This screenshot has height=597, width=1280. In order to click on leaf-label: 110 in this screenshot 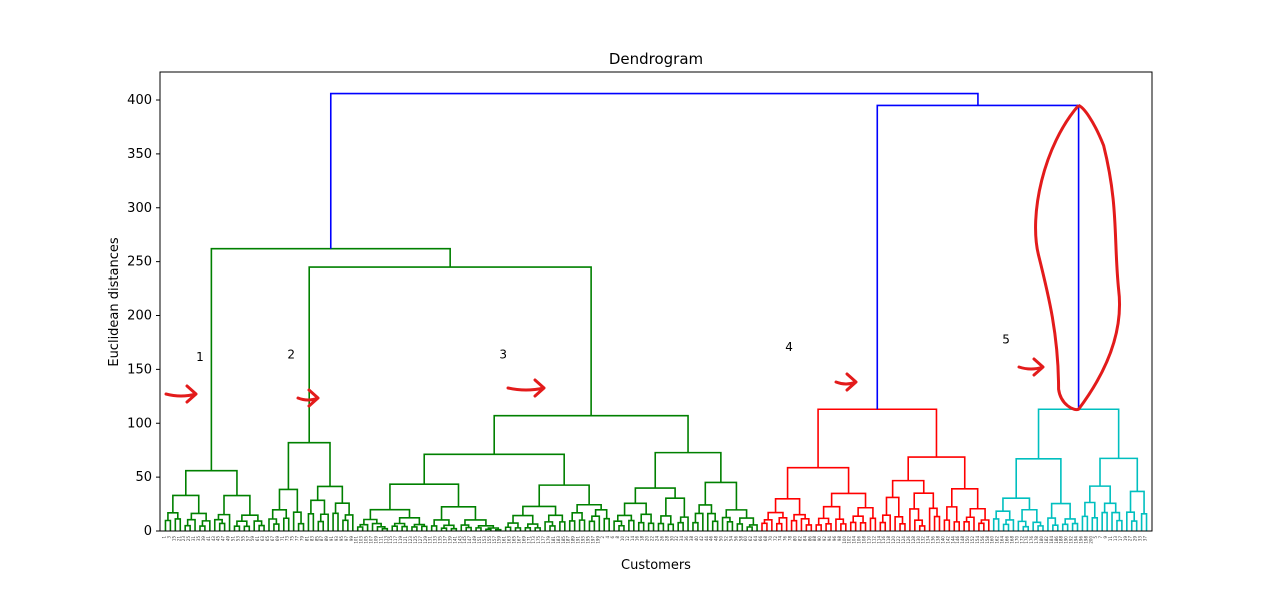, I will do `click(868, 540)`.